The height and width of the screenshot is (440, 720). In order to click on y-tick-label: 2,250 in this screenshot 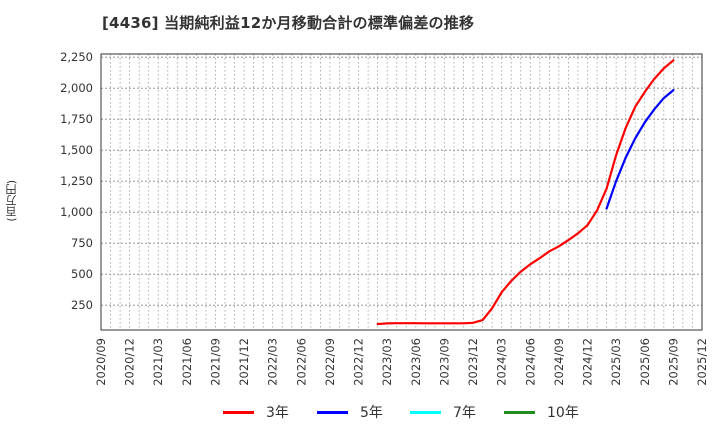, I will do `click(76, 57)`.